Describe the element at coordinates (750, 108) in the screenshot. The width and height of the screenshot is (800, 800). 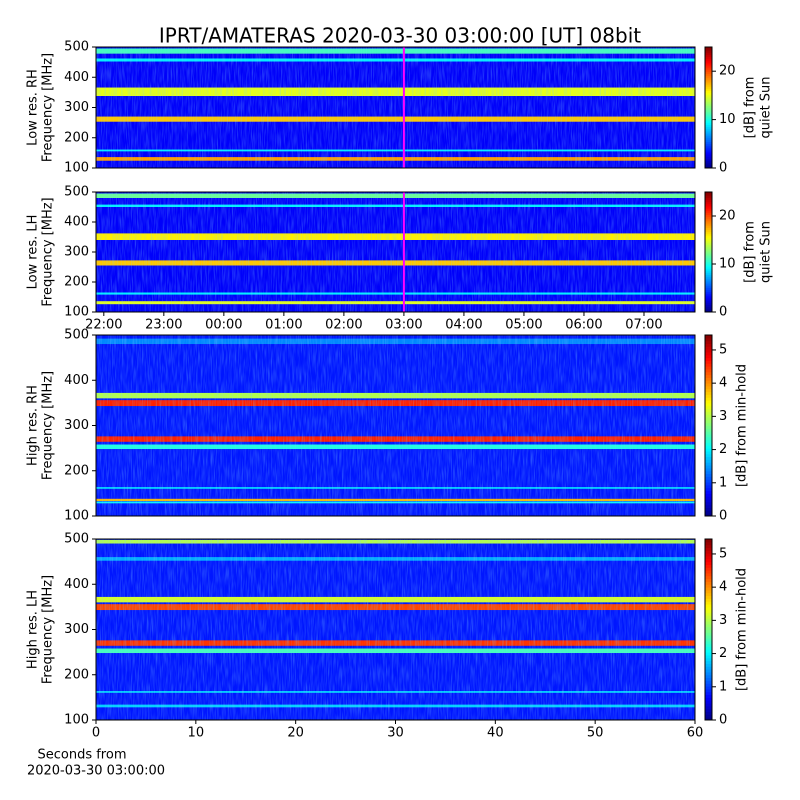
I see `colorbar-label: [dB] from` at that location.